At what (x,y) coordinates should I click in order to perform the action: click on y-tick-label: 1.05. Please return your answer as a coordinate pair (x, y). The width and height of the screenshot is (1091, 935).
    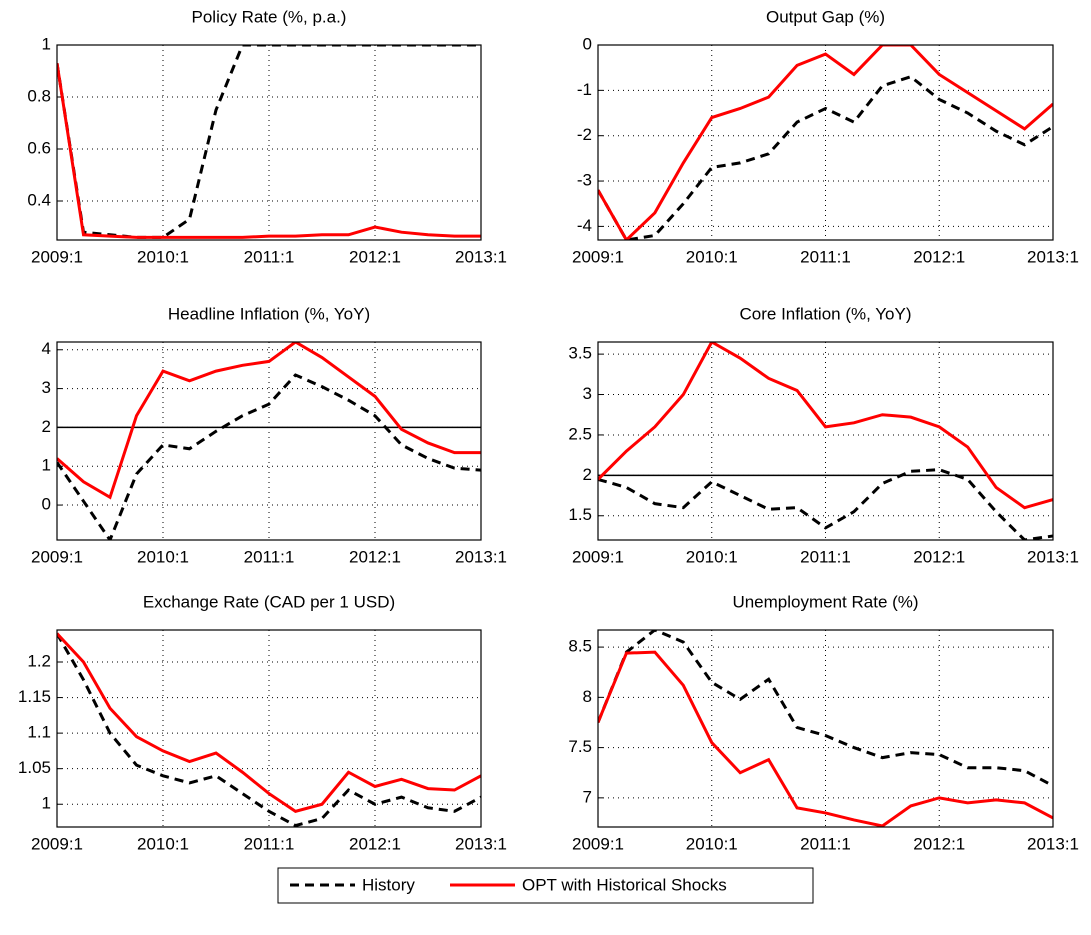
    Looking at the image, I should click on (34, 767).